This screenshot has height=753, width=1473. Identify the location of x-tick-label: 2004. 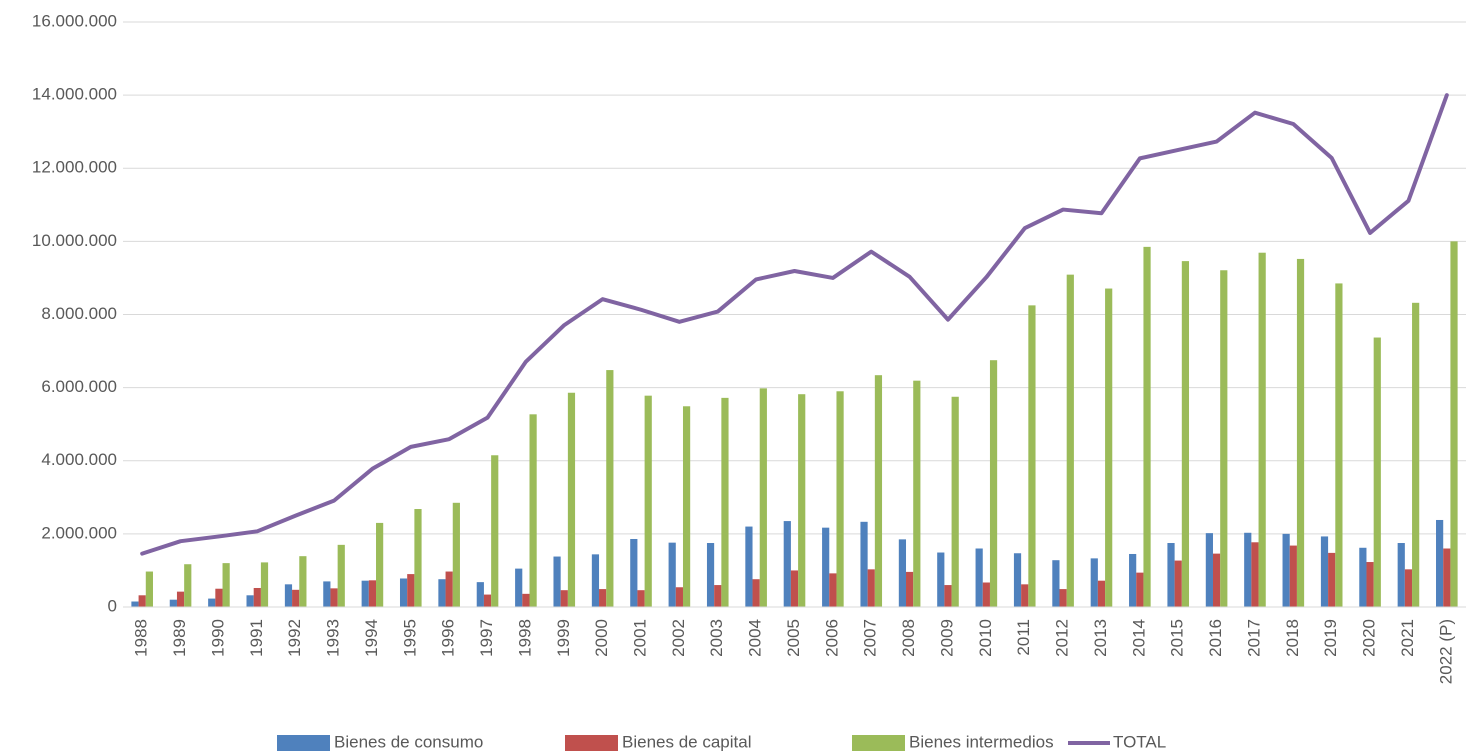
(755, 638).